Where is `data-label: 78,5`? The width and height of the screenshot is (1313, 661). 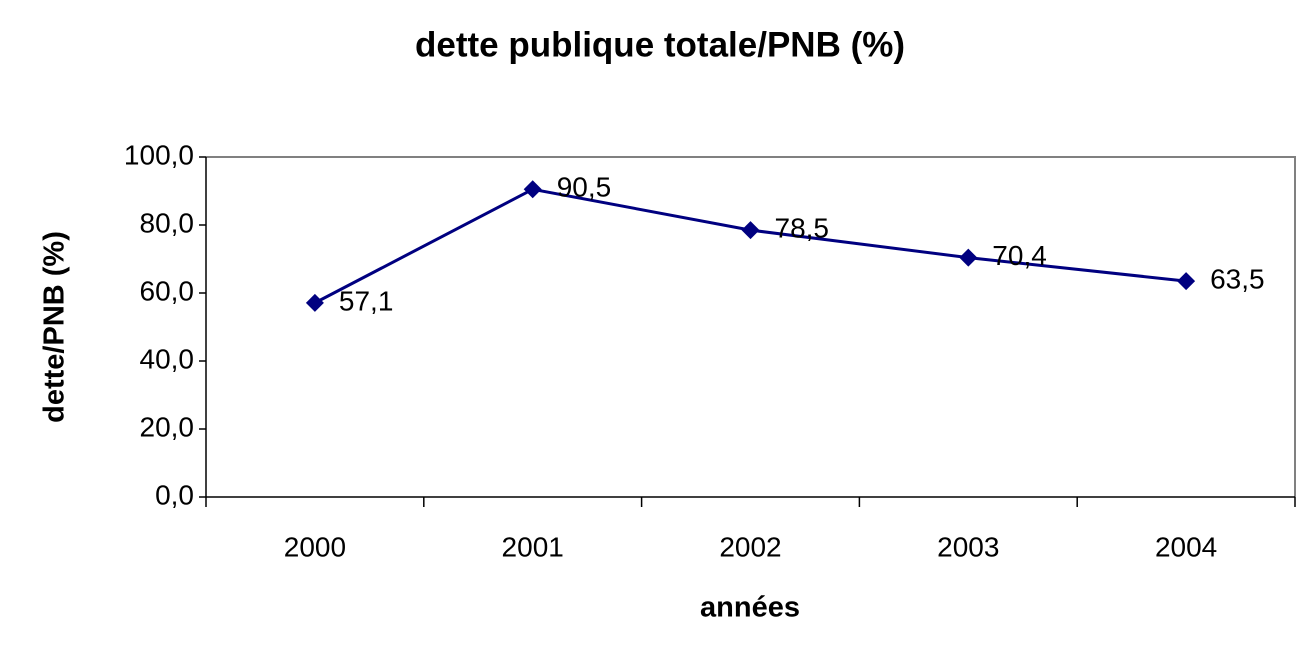 data-label: 78,5 is located at coordinates (802, 227).